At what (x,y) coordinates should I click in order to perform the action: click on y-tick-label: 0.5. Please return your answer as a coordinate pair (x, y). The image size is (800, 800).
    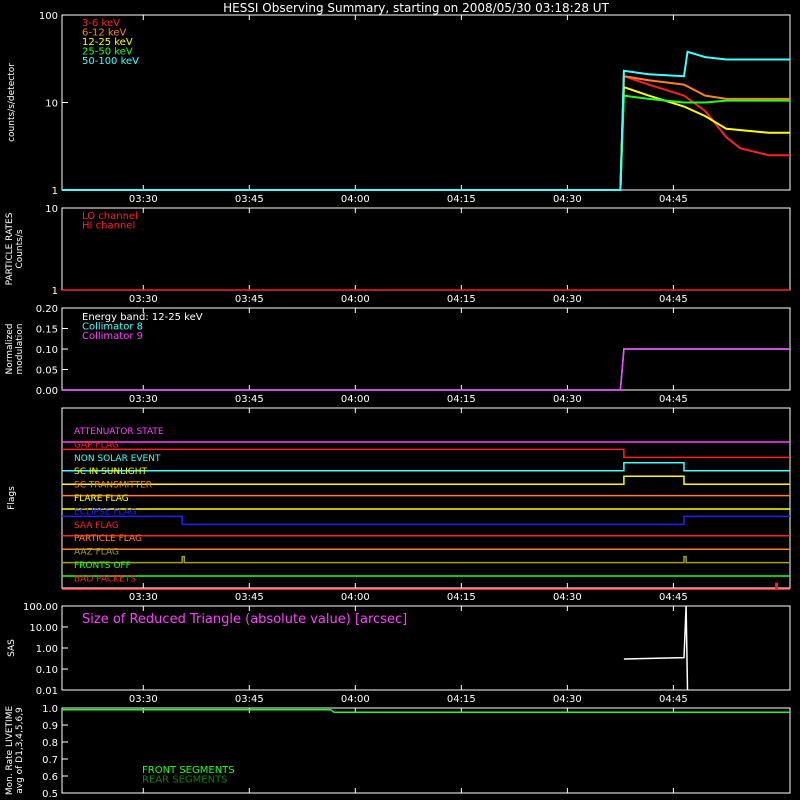
    Looking at the image, I should click on (50, 794).